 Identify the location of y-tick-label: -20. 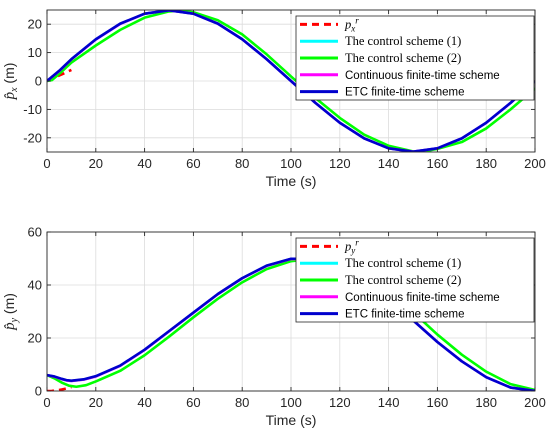
(32, 137).